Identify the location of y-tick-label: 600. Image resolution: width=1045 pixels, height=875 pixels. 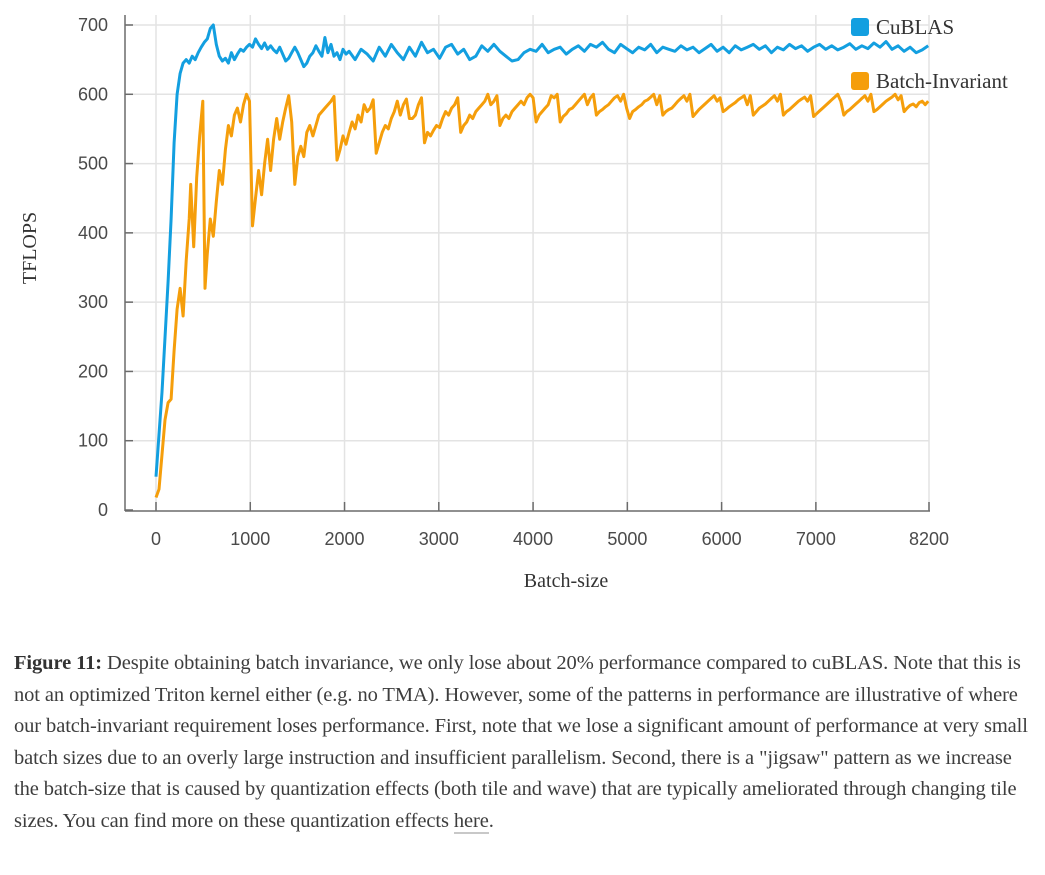
(93, 94).